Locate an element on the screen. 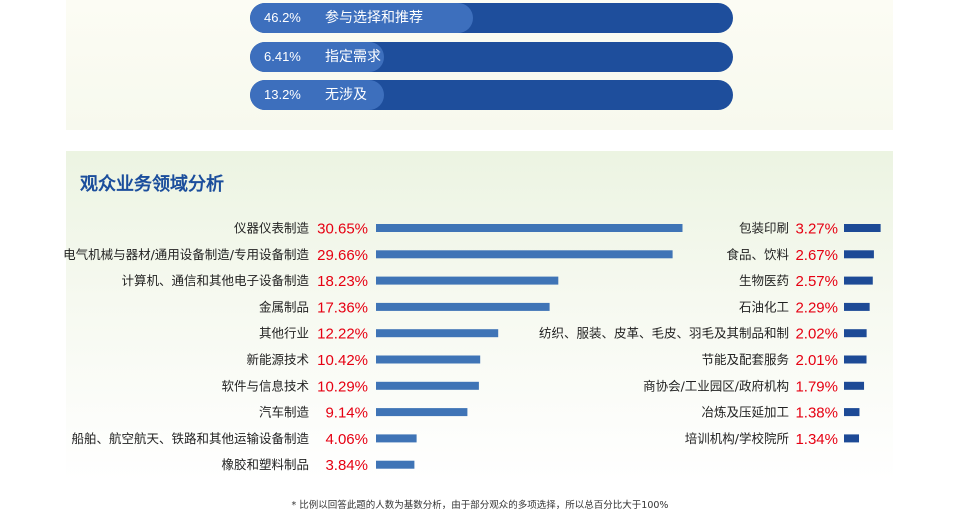 The image size is (960, 529). category-label: 纺织、服装、皮革、毛皮、羽毛及其制品和制 is located at coordinates (664, 333).